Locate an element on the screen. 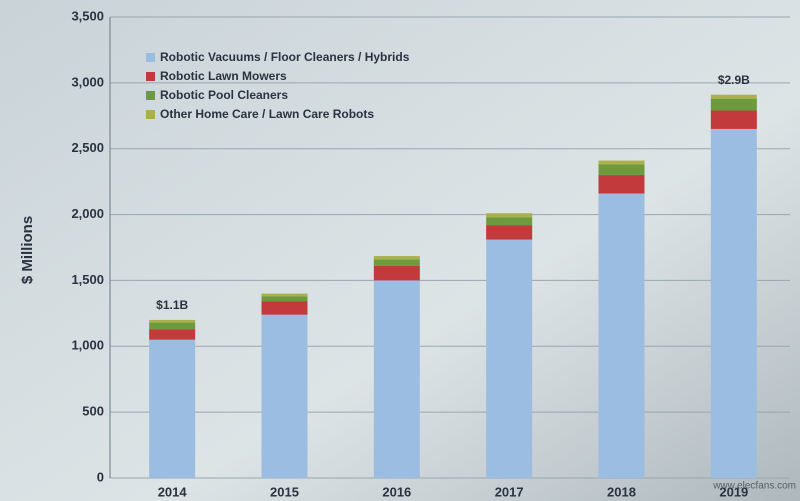 The width and height of the screenshot is (800, 501). total-label: $1.1B is located at coordinates (172, 305).